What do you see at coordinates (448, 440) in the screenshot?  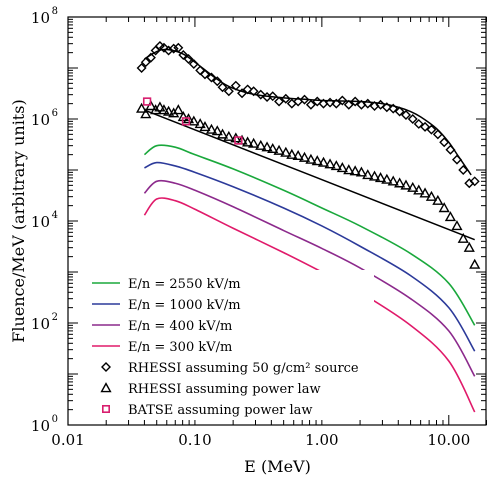 I see `x-tick-label: 10.00` at bounding box center [448, 440].